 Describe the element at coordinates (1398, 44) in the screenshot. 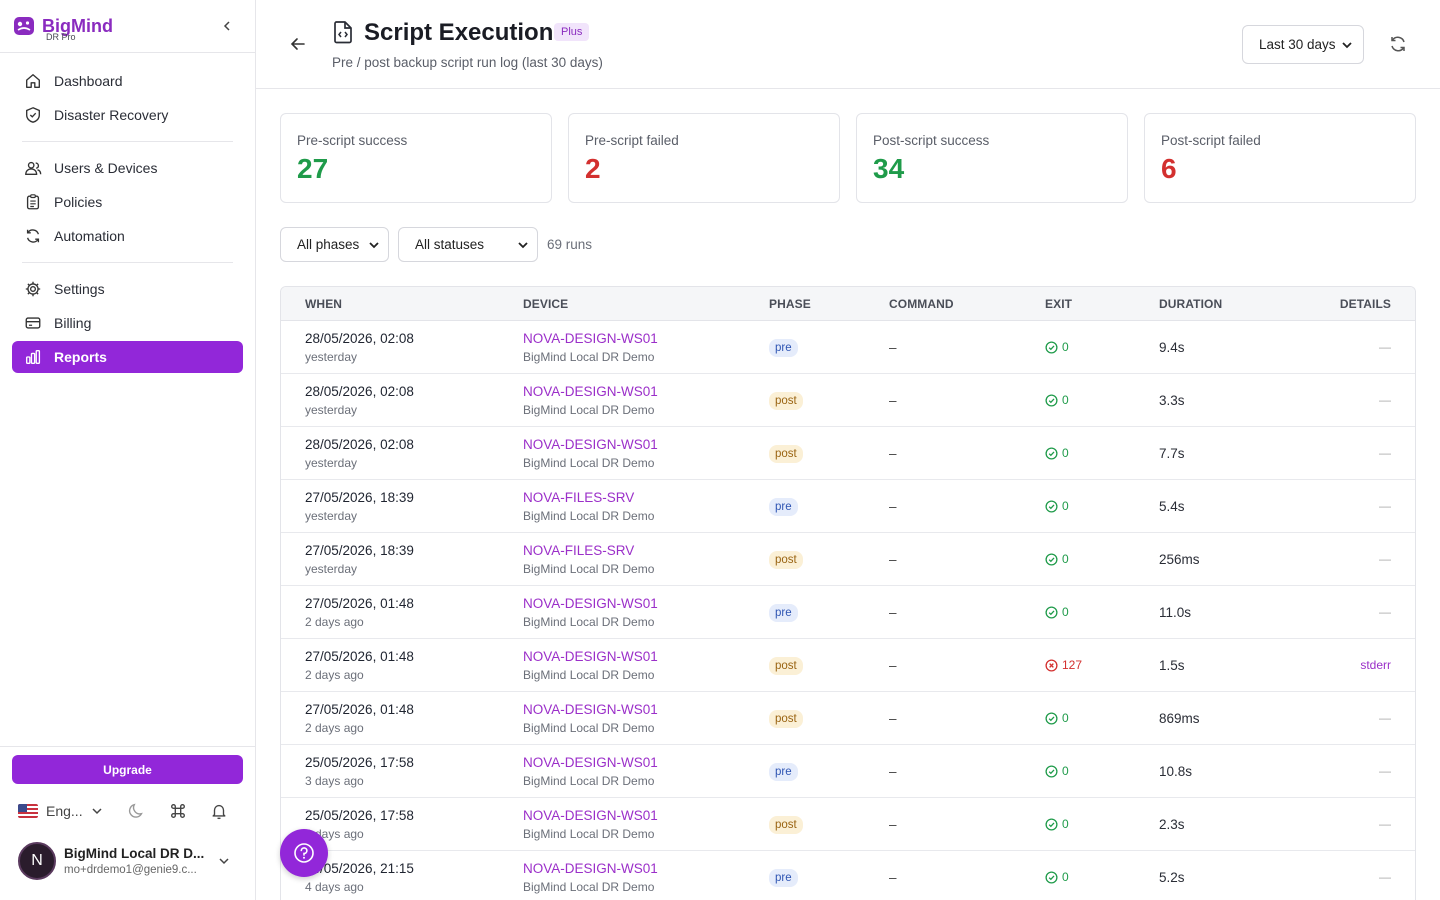

I see `refresh-icon` at that location.